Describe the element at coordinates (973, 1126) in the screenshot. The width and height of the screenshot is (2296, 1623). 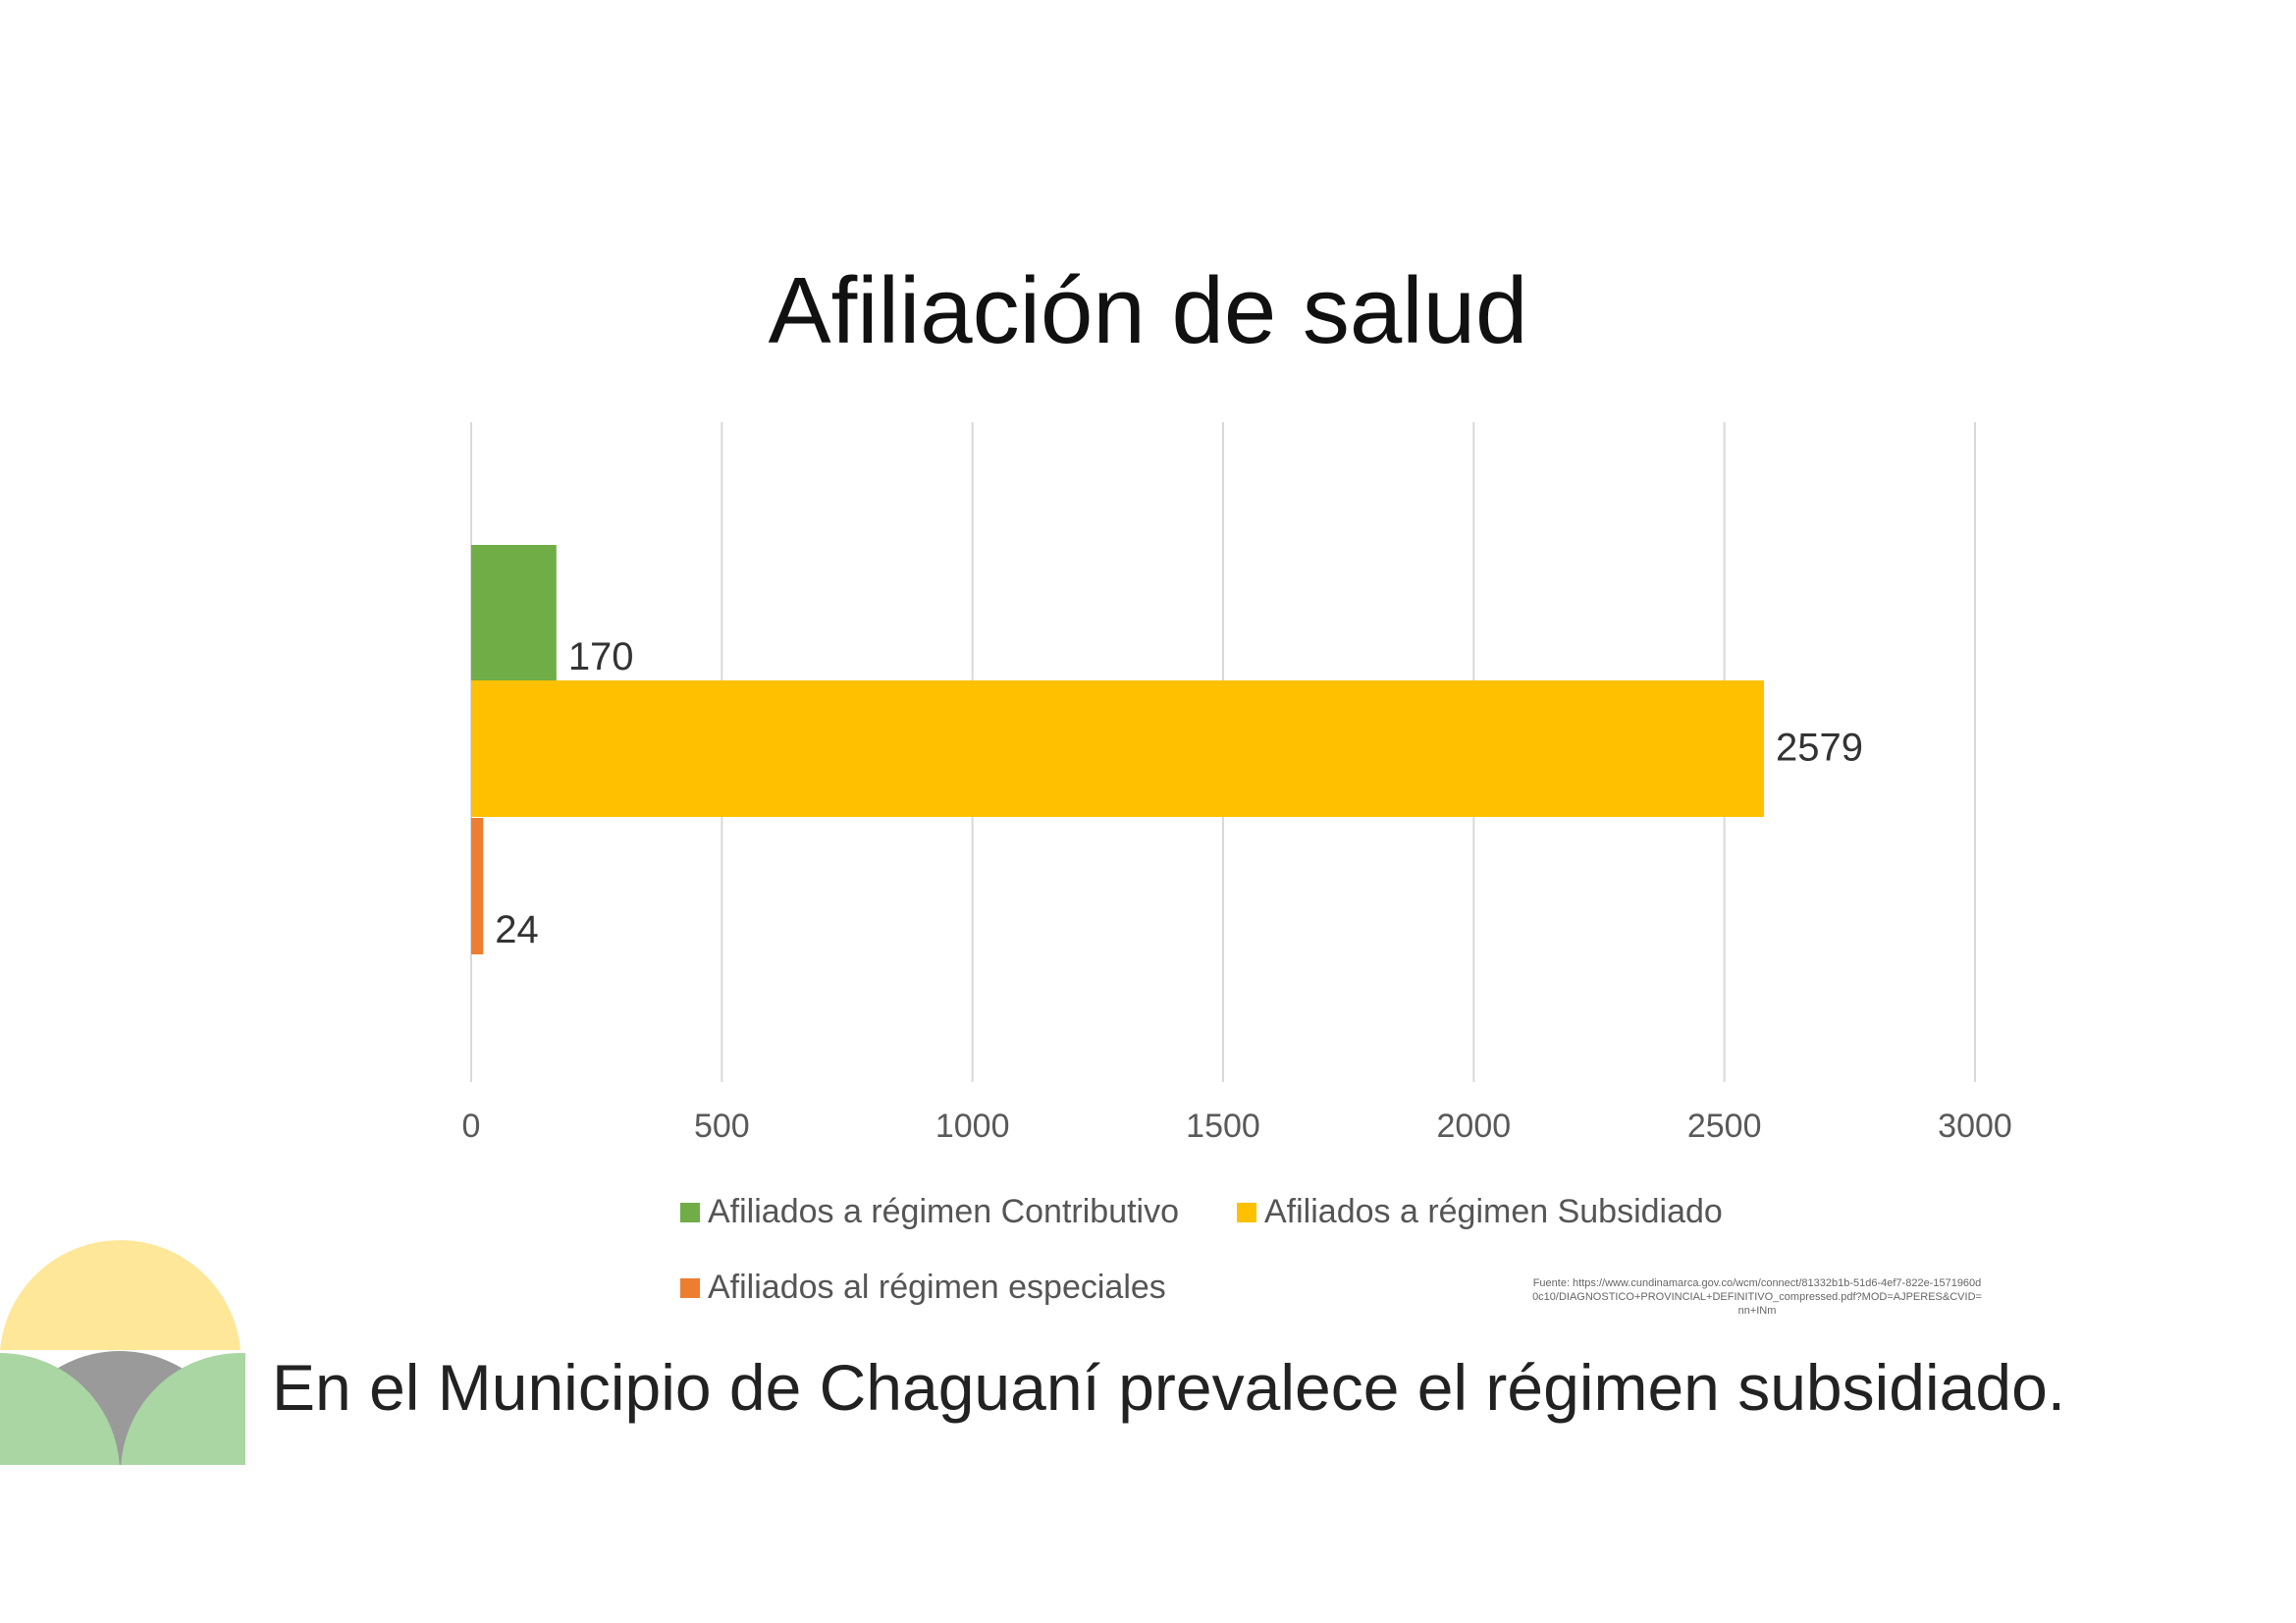
I see `x-tick-label: 1000` at that location.